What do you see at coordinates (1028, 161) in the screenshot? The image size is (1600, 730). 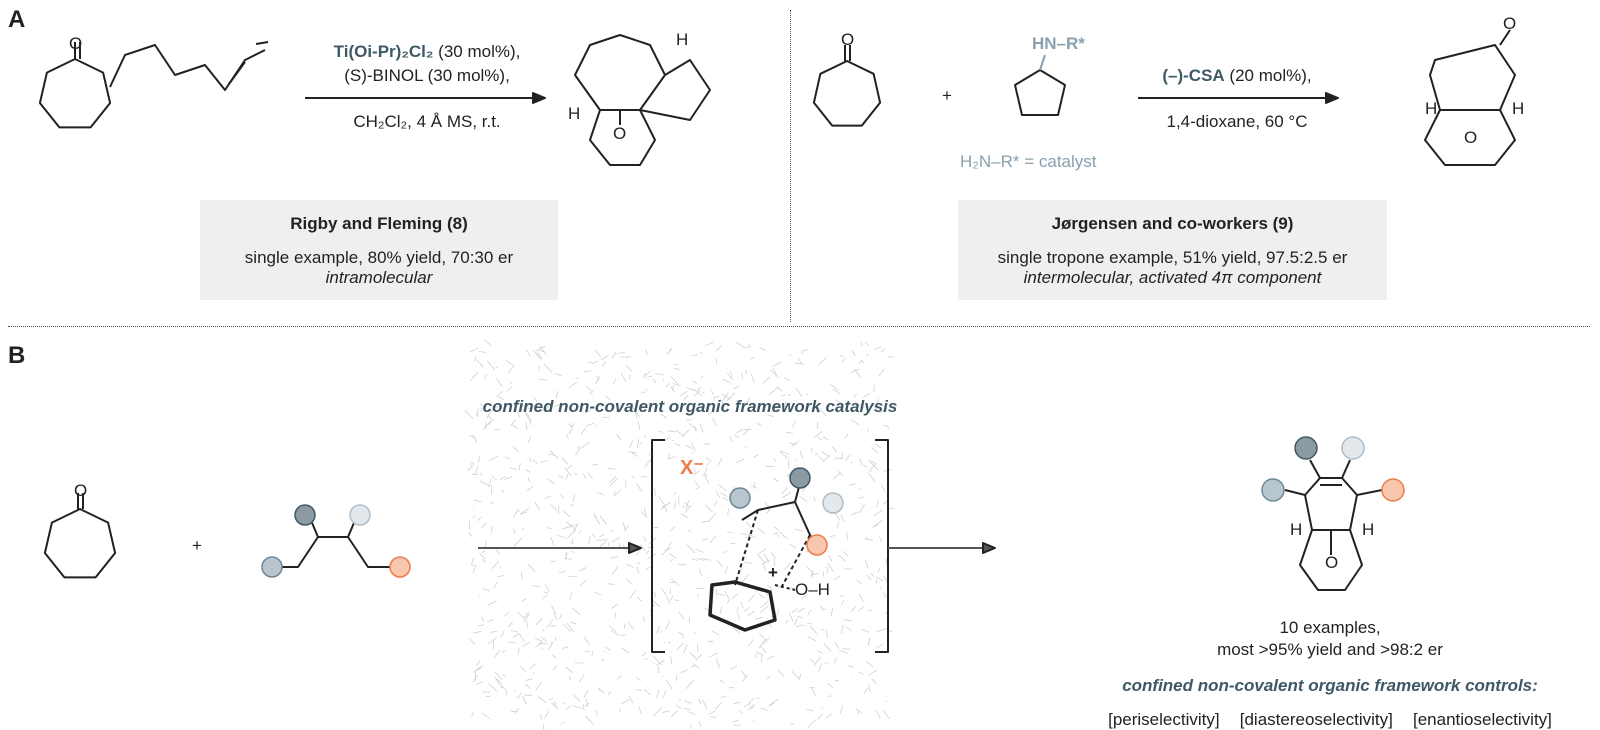 I see `catalyst-note: H₂N–R* = catalyst` at bounding box center [1028, 161].